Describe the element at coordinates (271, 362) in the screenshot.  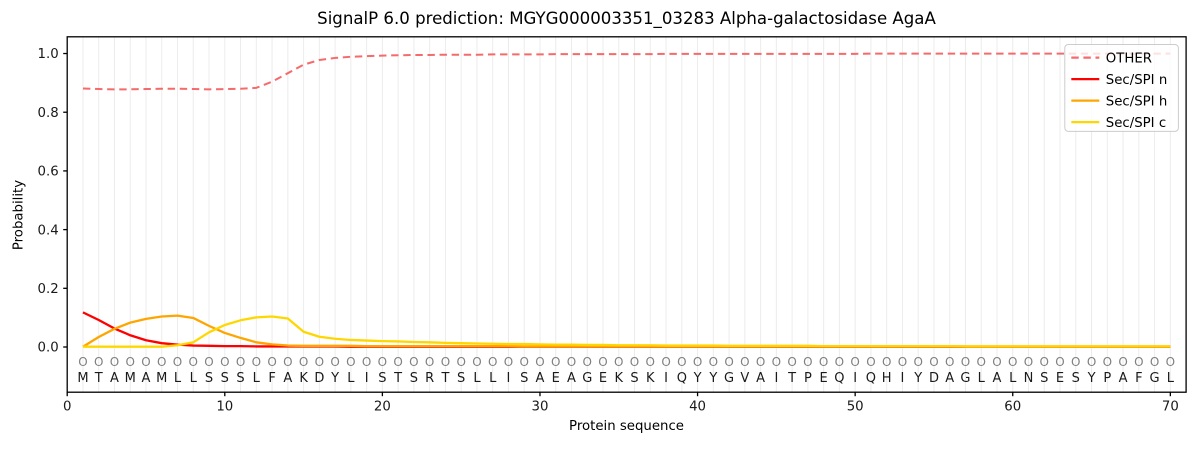
I see `predicted-label-13: O` at that location.